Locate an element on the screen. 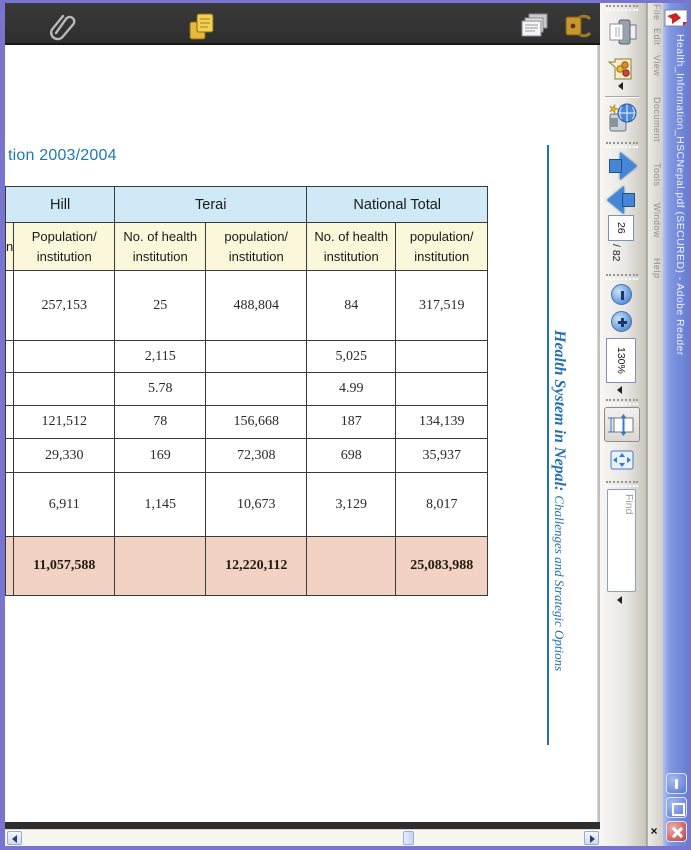 Image resolution: width=691 pixels, height=850 pixels. cell: 72,308 is located at coordinates (256, 455).